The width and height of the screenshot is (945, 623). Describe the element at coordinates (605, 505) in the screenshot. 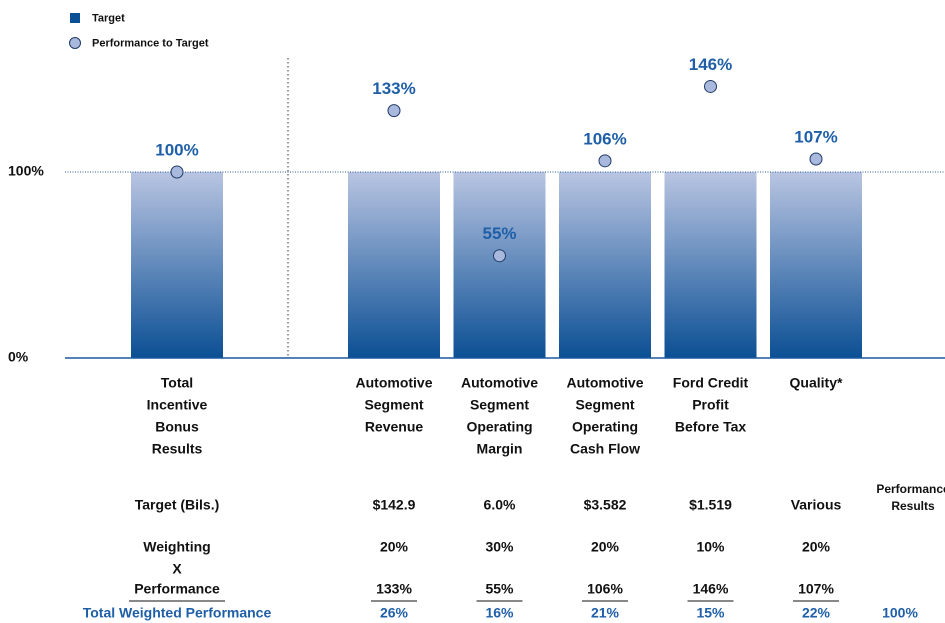

I see `table-cell: $3.582` at that location.